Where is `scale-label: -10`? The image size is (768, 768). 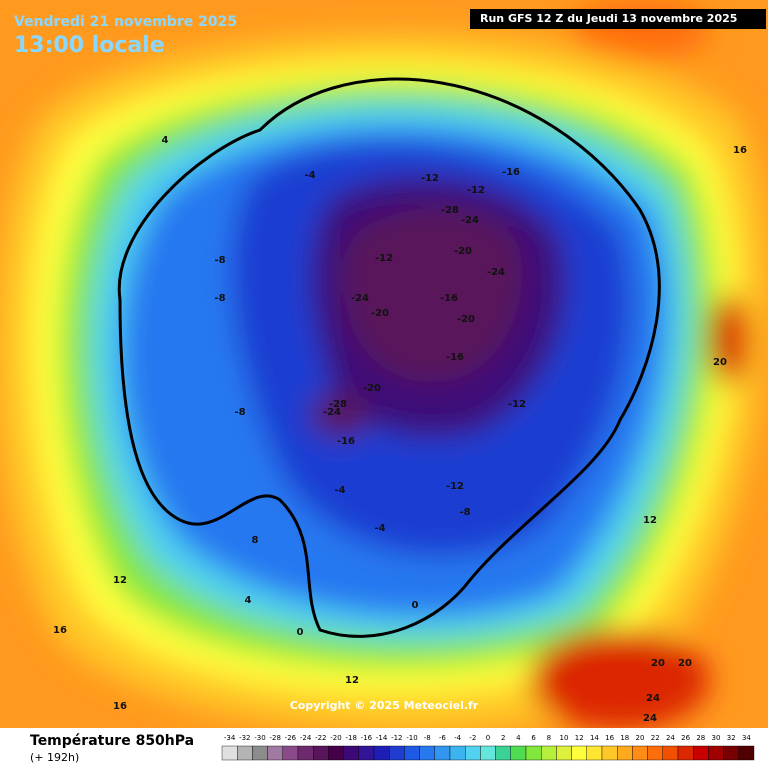
scale-label: -10 is located at coordinates (411, 738).